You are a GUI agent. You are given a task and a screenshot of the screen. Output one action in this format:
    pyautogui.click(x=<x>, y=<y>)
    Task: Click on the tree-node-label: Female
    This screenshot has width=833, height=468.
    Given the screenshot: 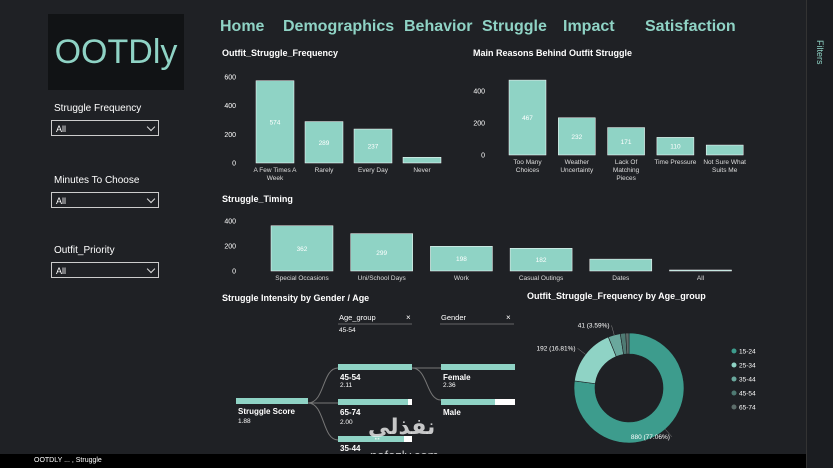 What is the action you would take?
    pyautogui.click(x=457, y=377)
    